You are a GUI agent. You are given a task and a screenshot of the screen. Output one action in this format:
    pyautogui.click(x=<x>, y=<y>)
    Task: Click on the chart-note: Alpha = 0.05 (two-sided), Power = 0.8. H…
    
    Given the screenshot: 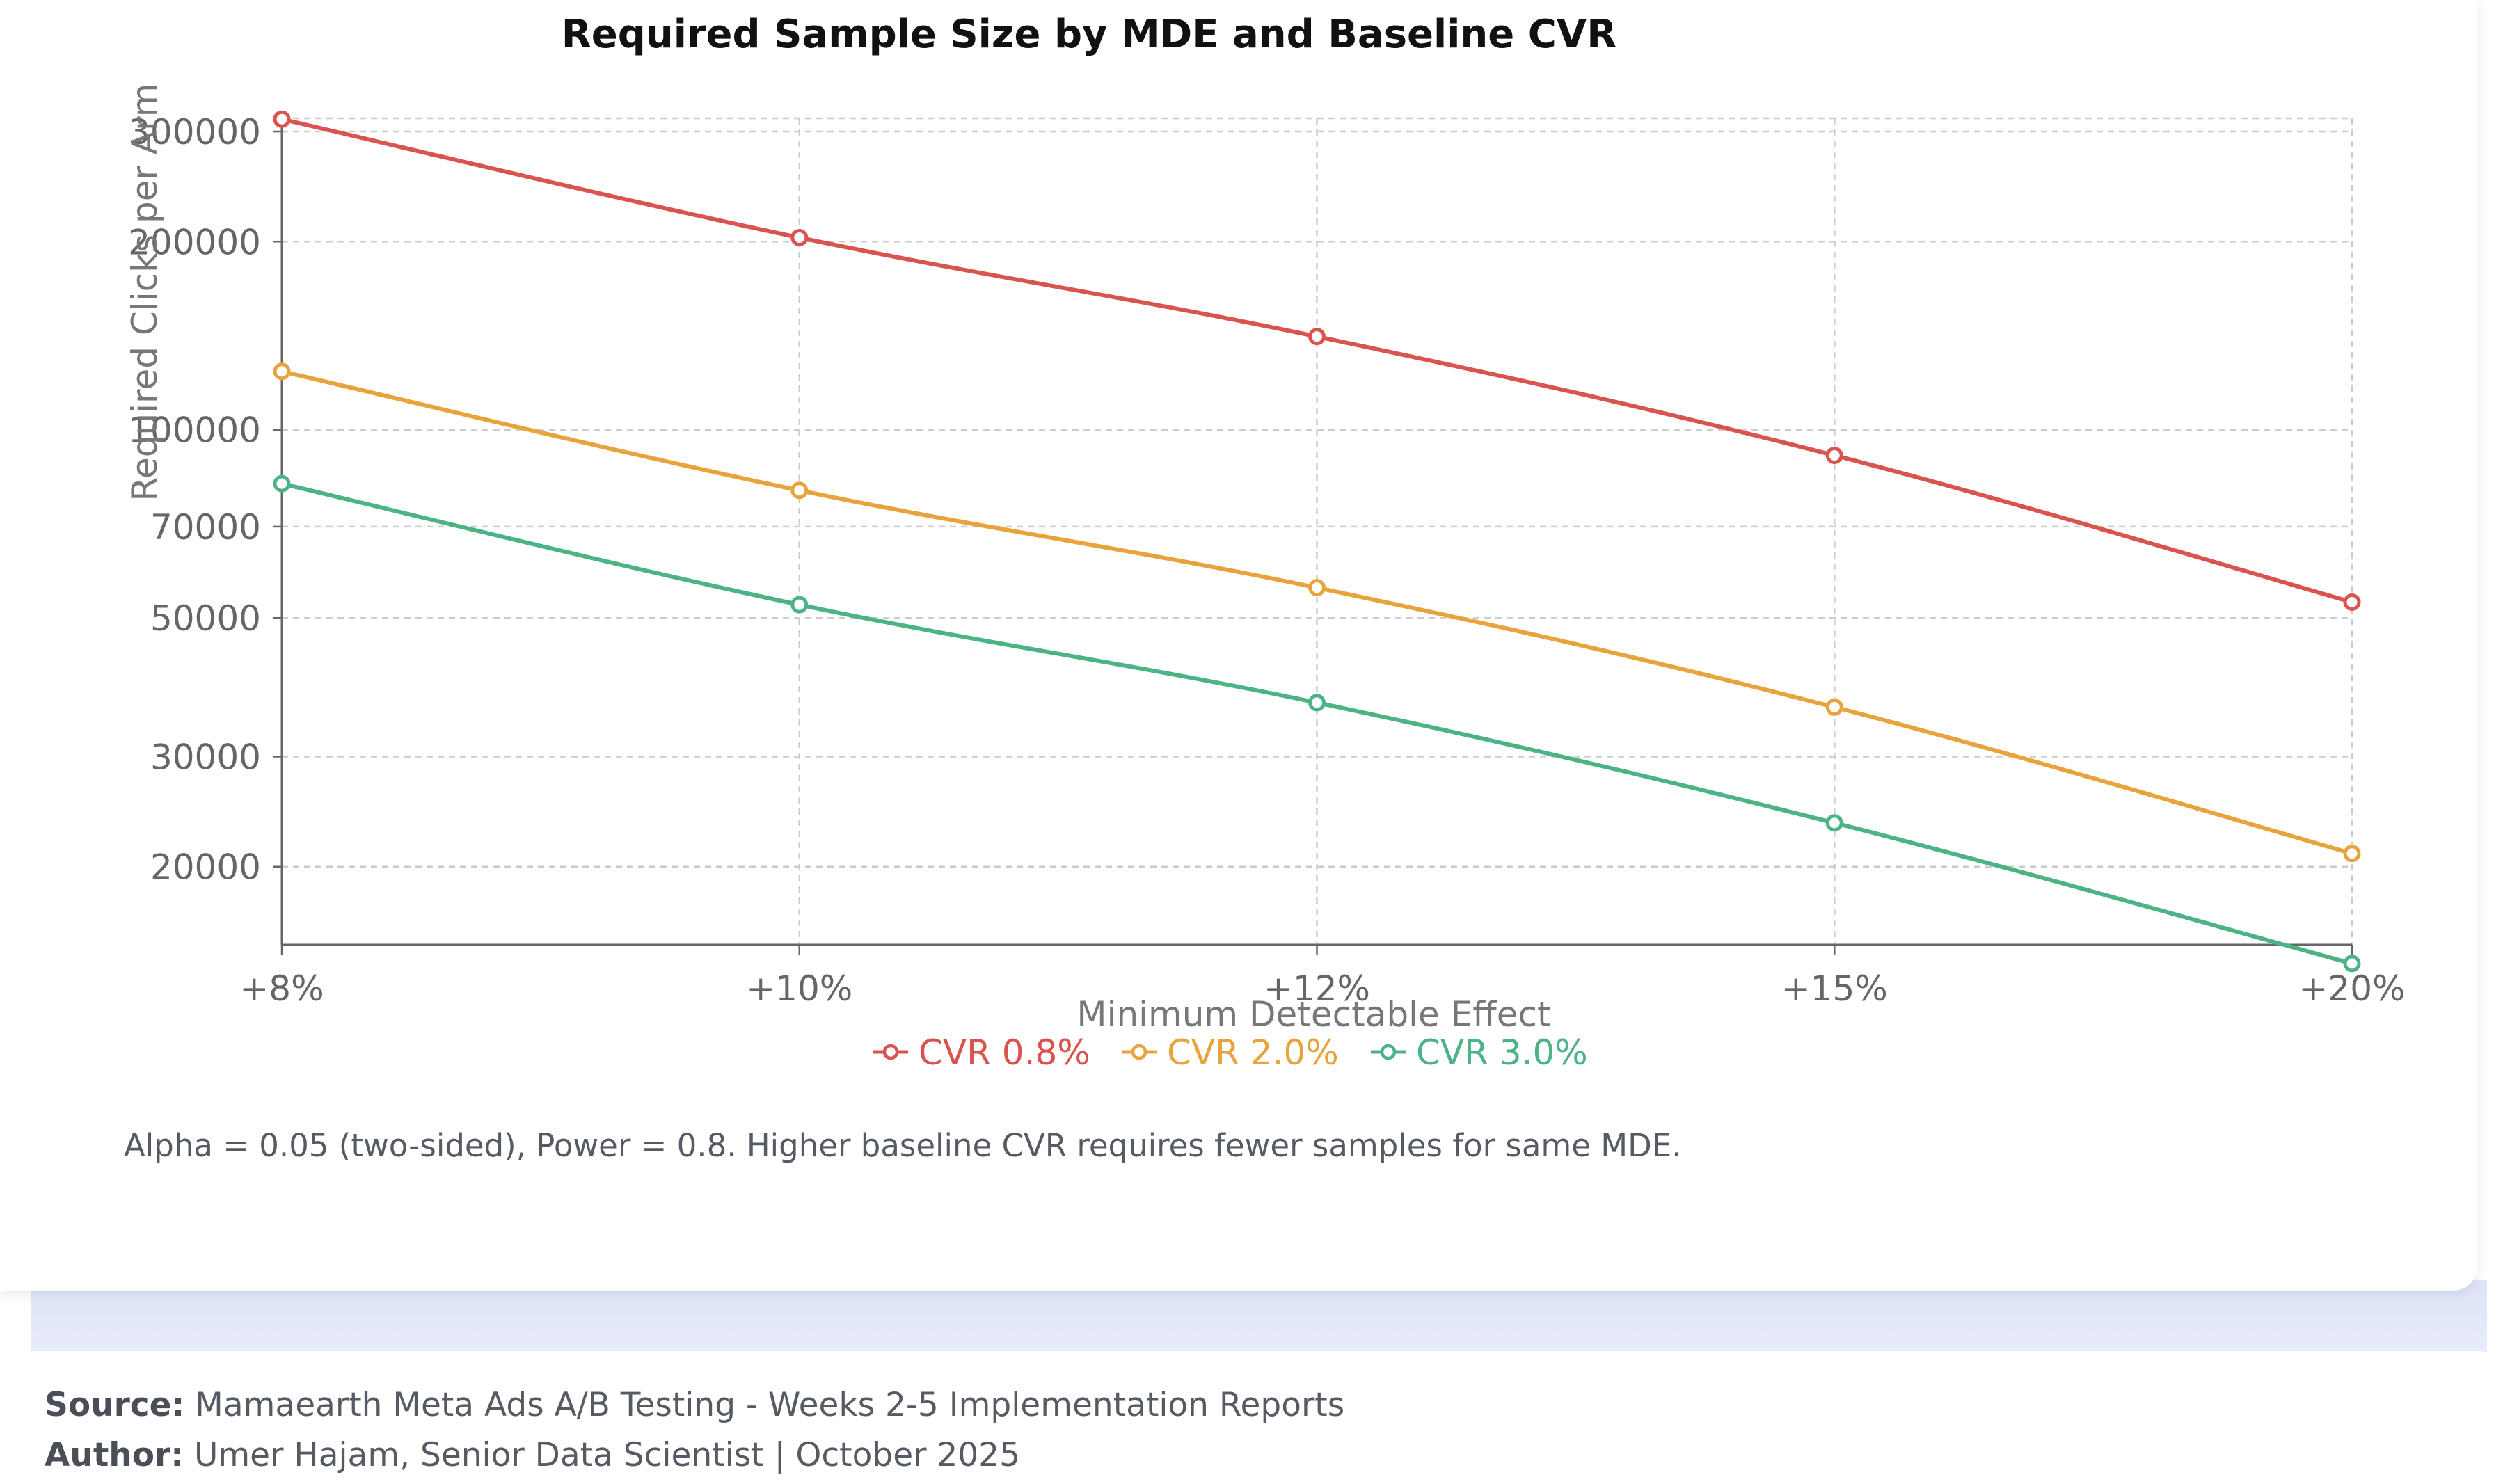 What is the action you would take?
    pyautogui.click(x=903, y=1146)
    